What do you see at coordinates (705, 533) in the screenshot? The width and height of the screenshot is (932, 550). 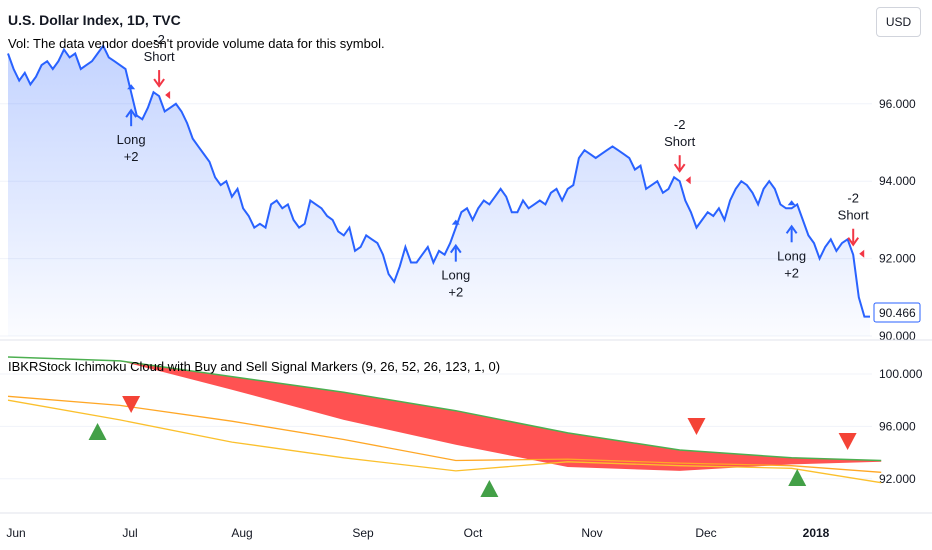 I see `time-tick-label: Dec` at bounding box center [705, 533].